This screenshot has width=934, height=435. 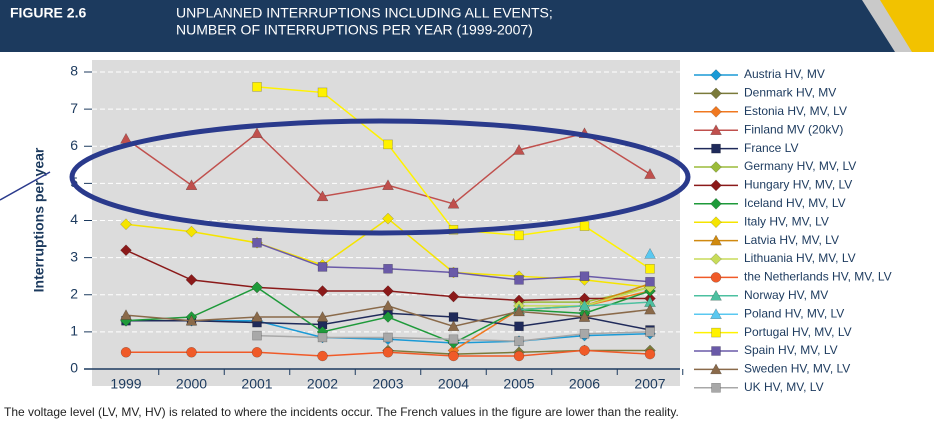 I want to click on y-tick-label: 6, so click(x=74, y=145).